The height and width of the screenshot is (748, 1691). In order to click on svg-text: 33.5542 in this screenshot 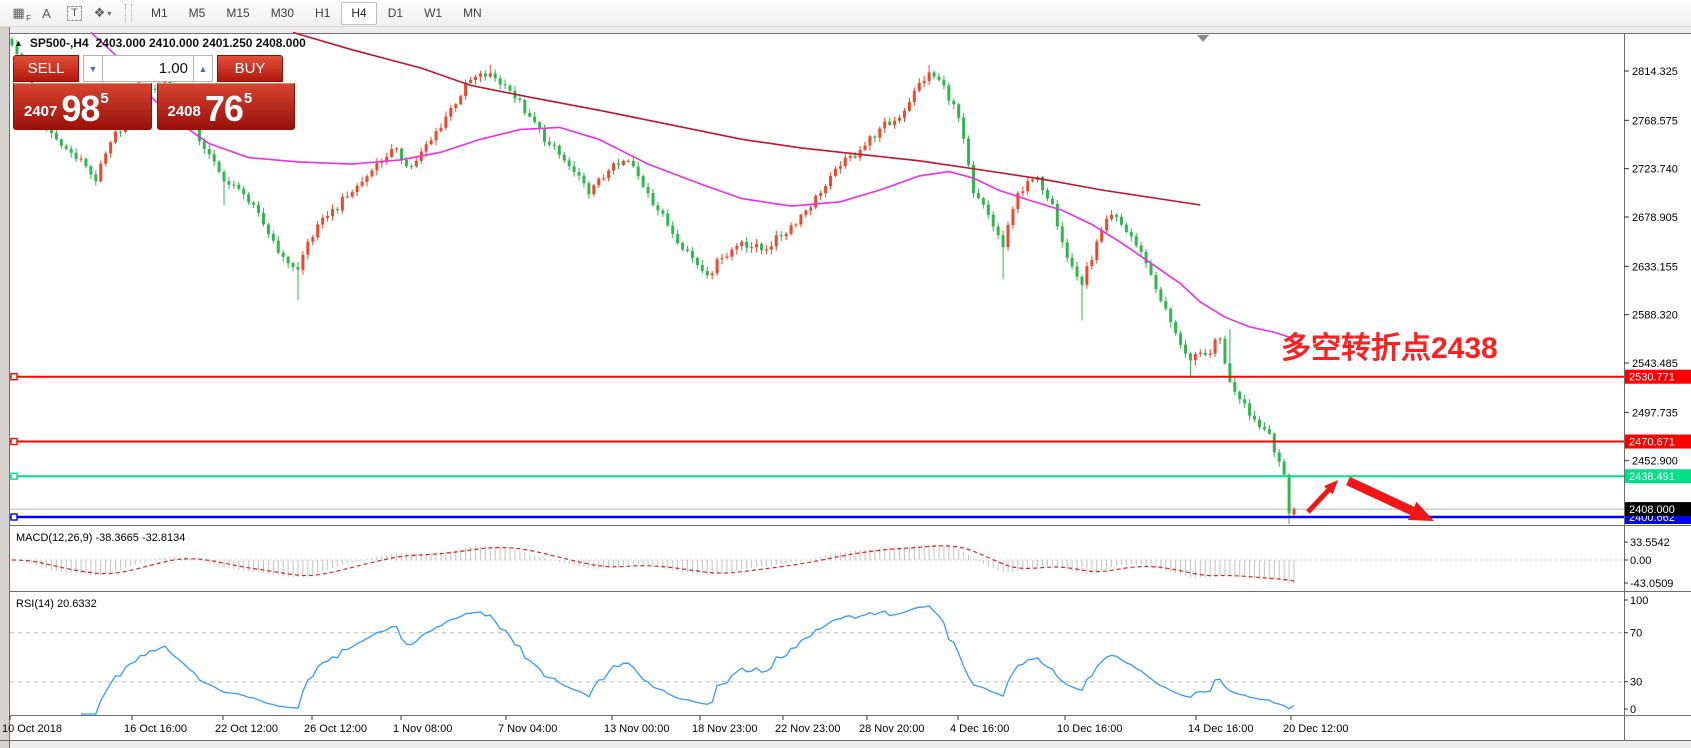, I will do `click(1650, 543)`.